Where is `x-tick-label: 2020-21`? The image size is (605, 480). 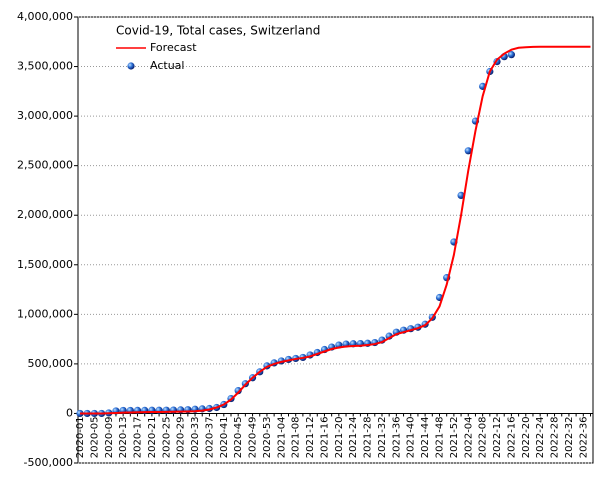
x-tick-label: 2020-21 is located at coordinates (152, 437).